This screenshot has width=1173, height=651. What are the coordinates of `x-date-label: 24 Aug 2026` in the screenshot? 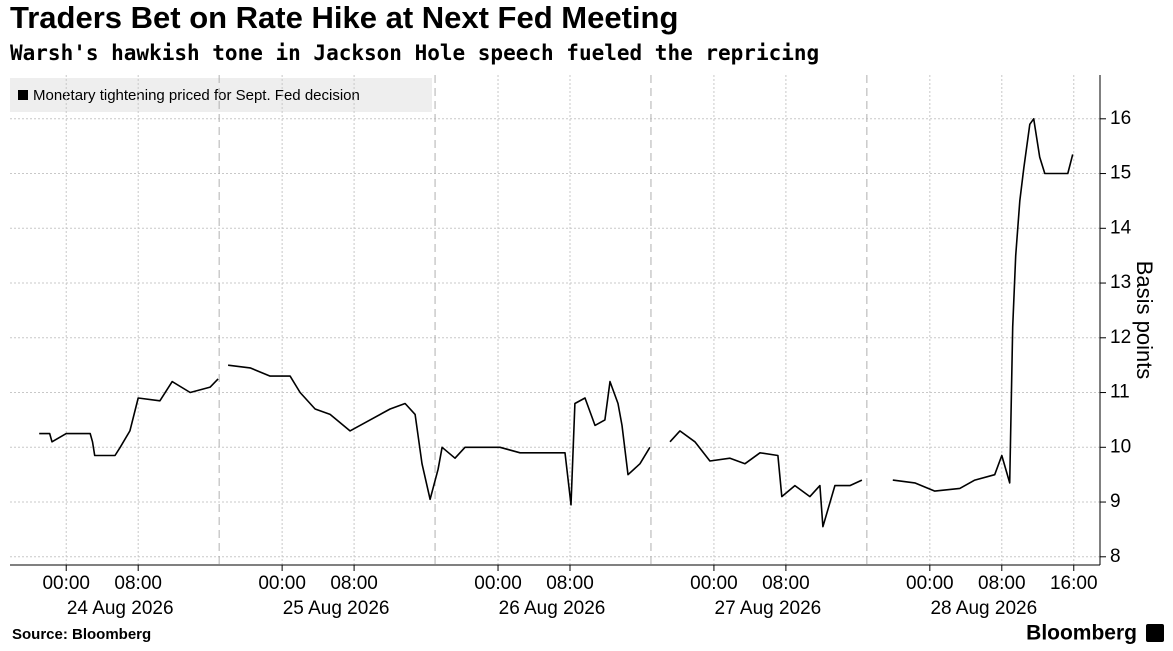 It's located at (120, 608).